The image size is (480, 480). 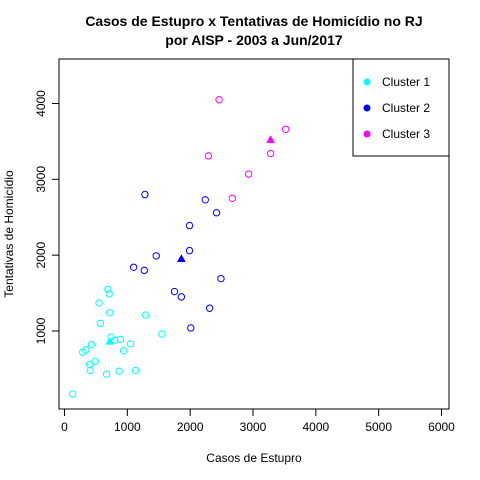 What do you see at coordinates (315, 427) in the screenshot?
I see `x-tick-label: 4000` at bounding box center [315, 427].